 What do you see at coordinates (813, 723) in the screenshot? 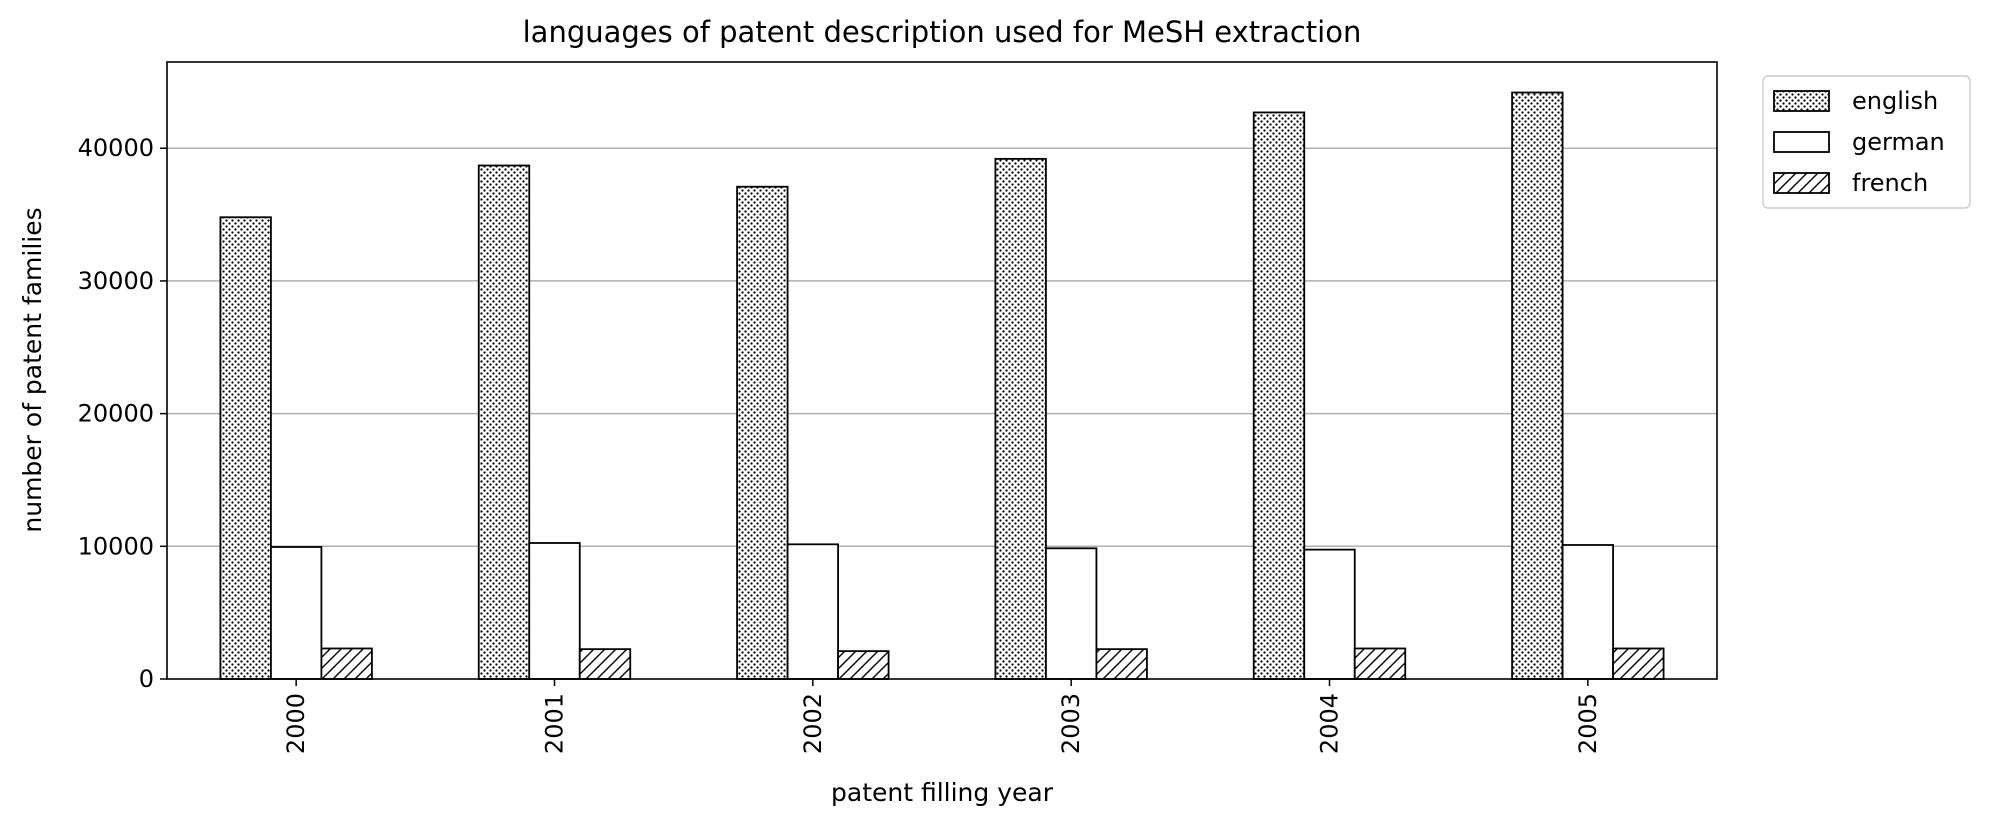
I see `x-tick-label: 2002` at bounding box center [813, 723].